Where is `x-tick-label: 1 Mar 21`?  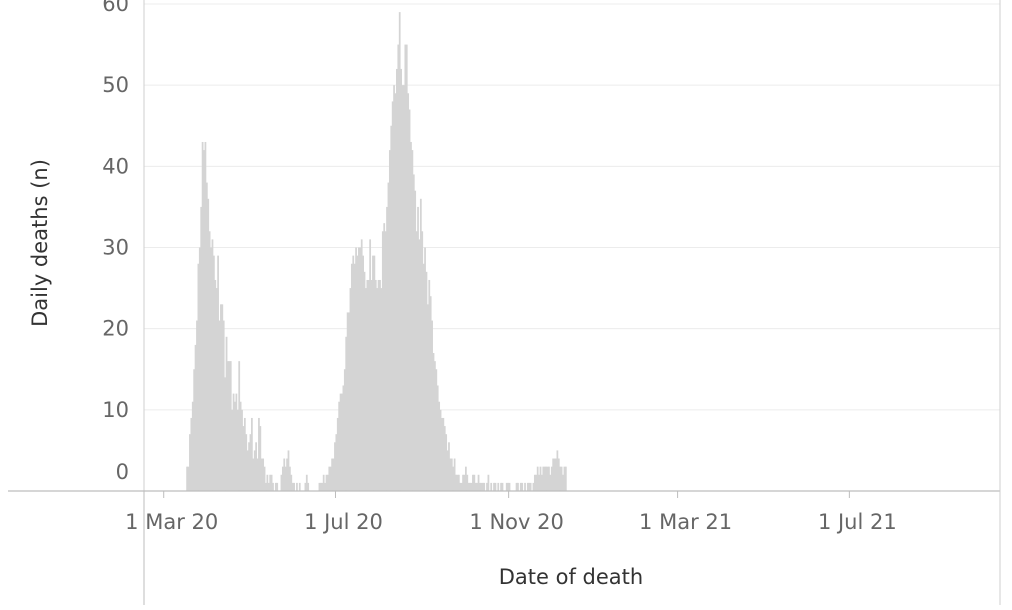
x-tick-label: 1 Mar 21 is located at coordinates (685, 522).